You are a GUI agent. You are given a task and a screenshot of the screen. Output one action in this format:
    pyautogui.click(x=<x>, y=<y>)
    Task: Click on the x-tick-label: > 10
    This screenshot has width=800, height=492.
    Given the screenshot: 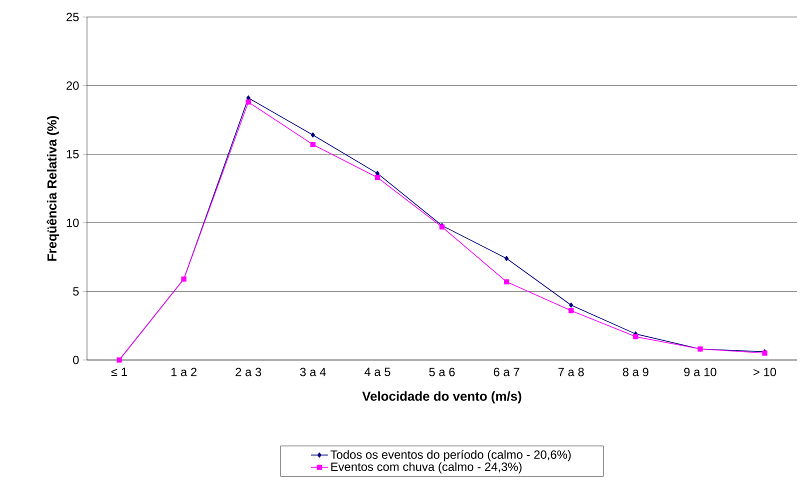 What is the action you would take?
    pyautogui.click(x=765, y=372)
    